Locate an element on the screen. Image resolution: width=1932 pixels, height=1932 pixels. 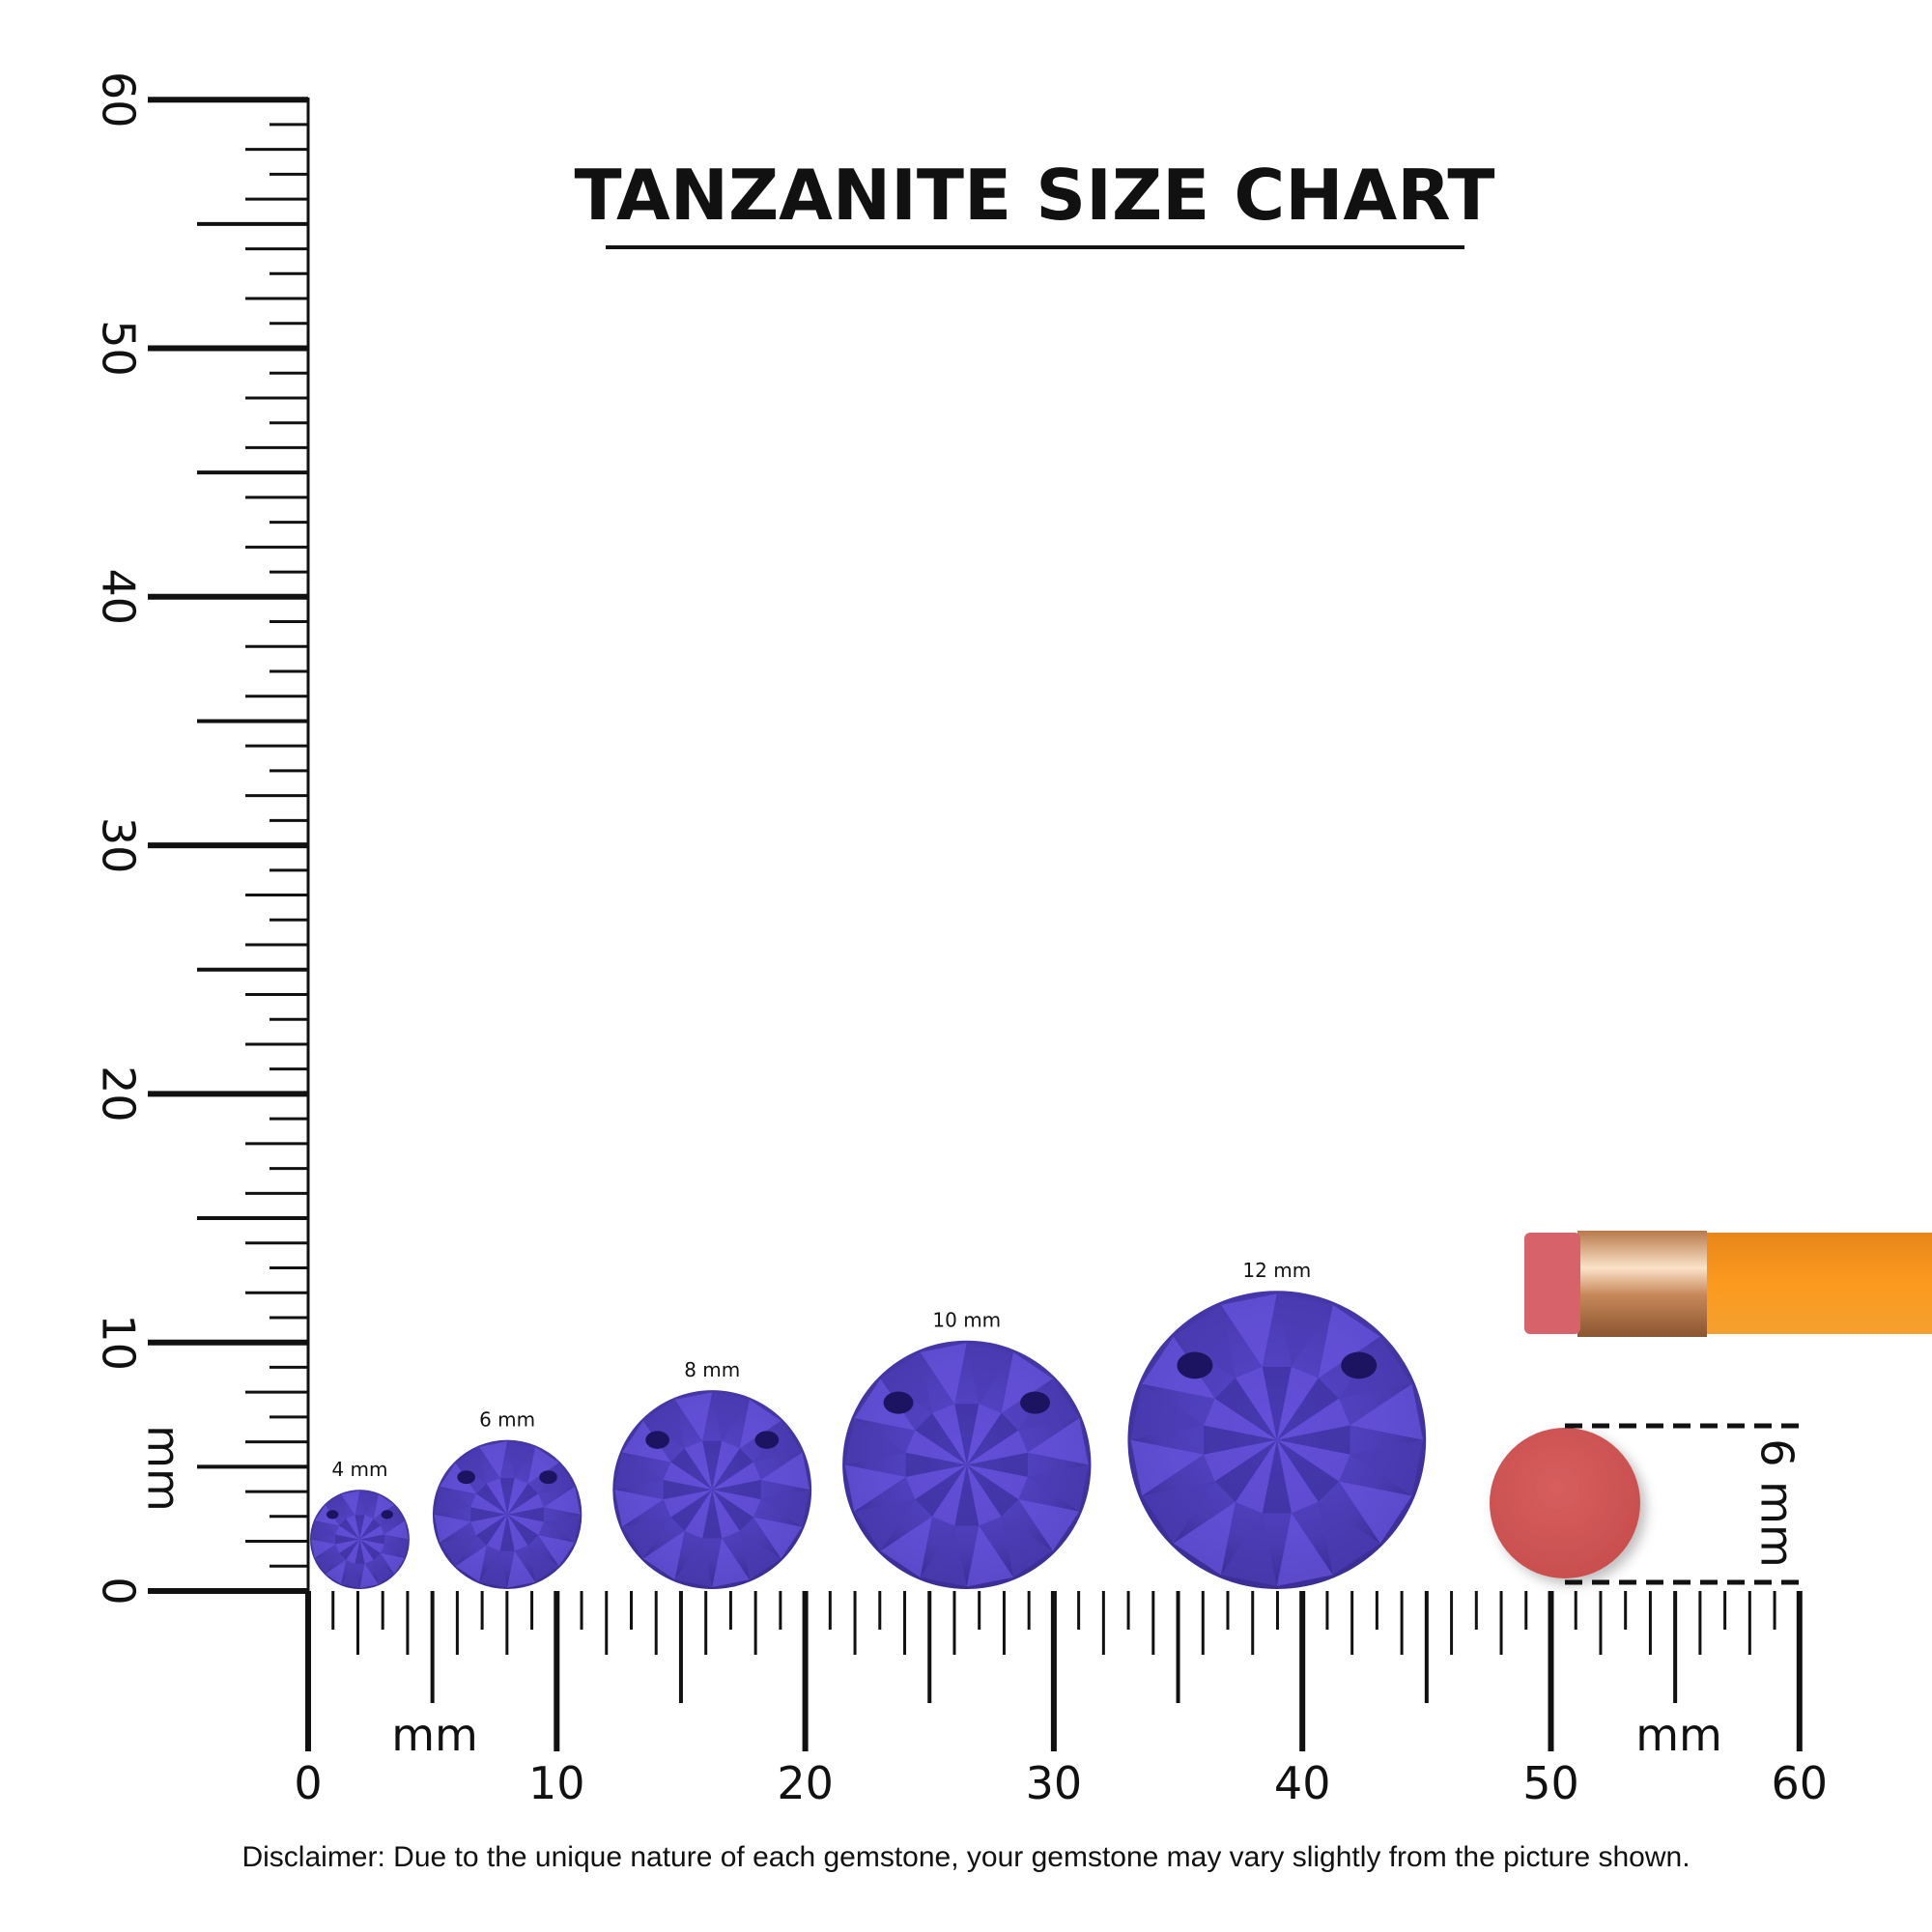
gem-12mm: 12 mm is located at coordinates (1277, 1424).